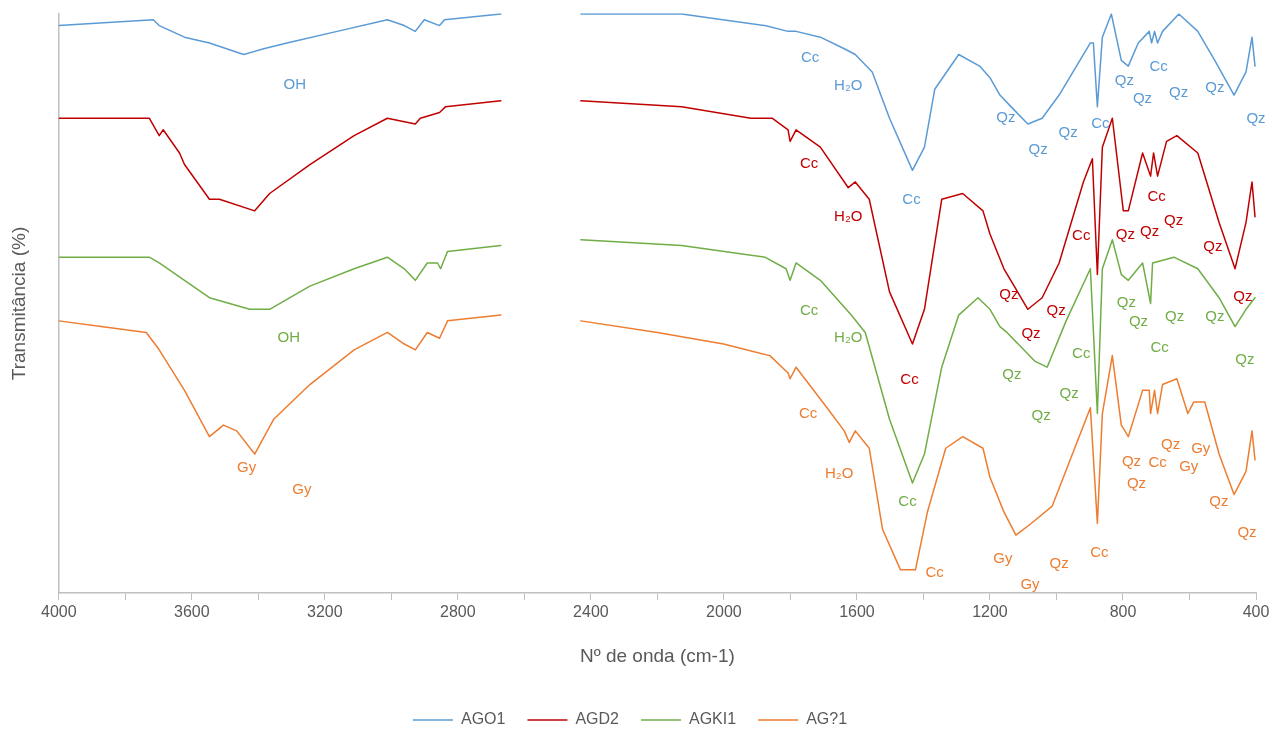 The width and height of the screenshot is (1274, 742). Describe the element at coordinates (857, 612) in the screenshot. I see `x-tick-label: 1600` at that location.